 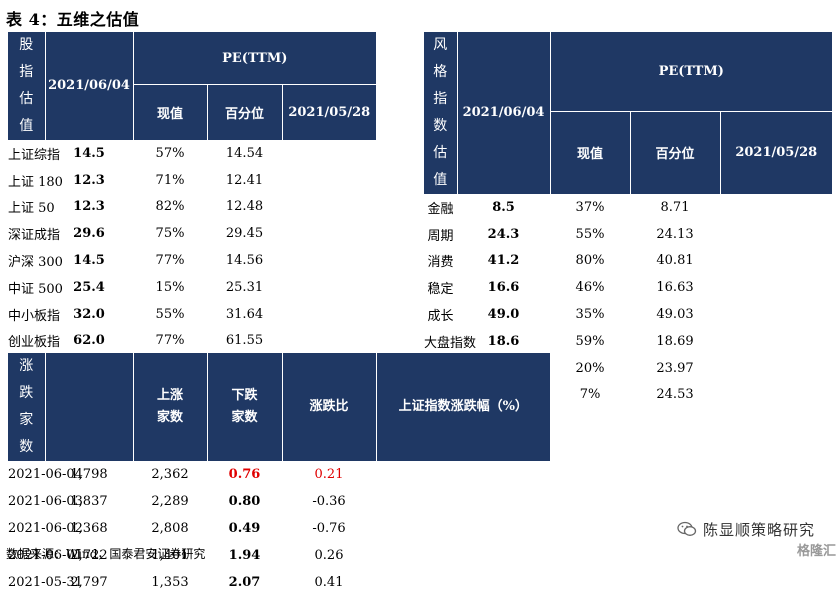 I want to click on pe-previous: 23.97, so click(x=675, y=368).